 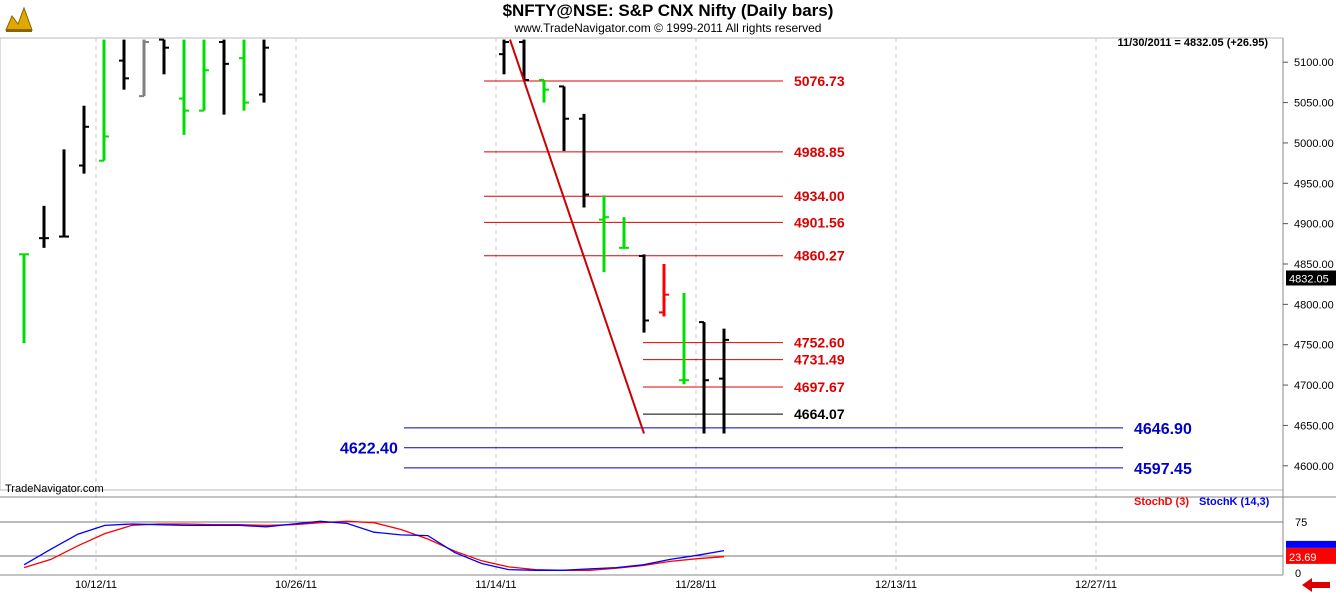 I want to click on y-tick-label: 4650.00, so click(x=1314, y=426).